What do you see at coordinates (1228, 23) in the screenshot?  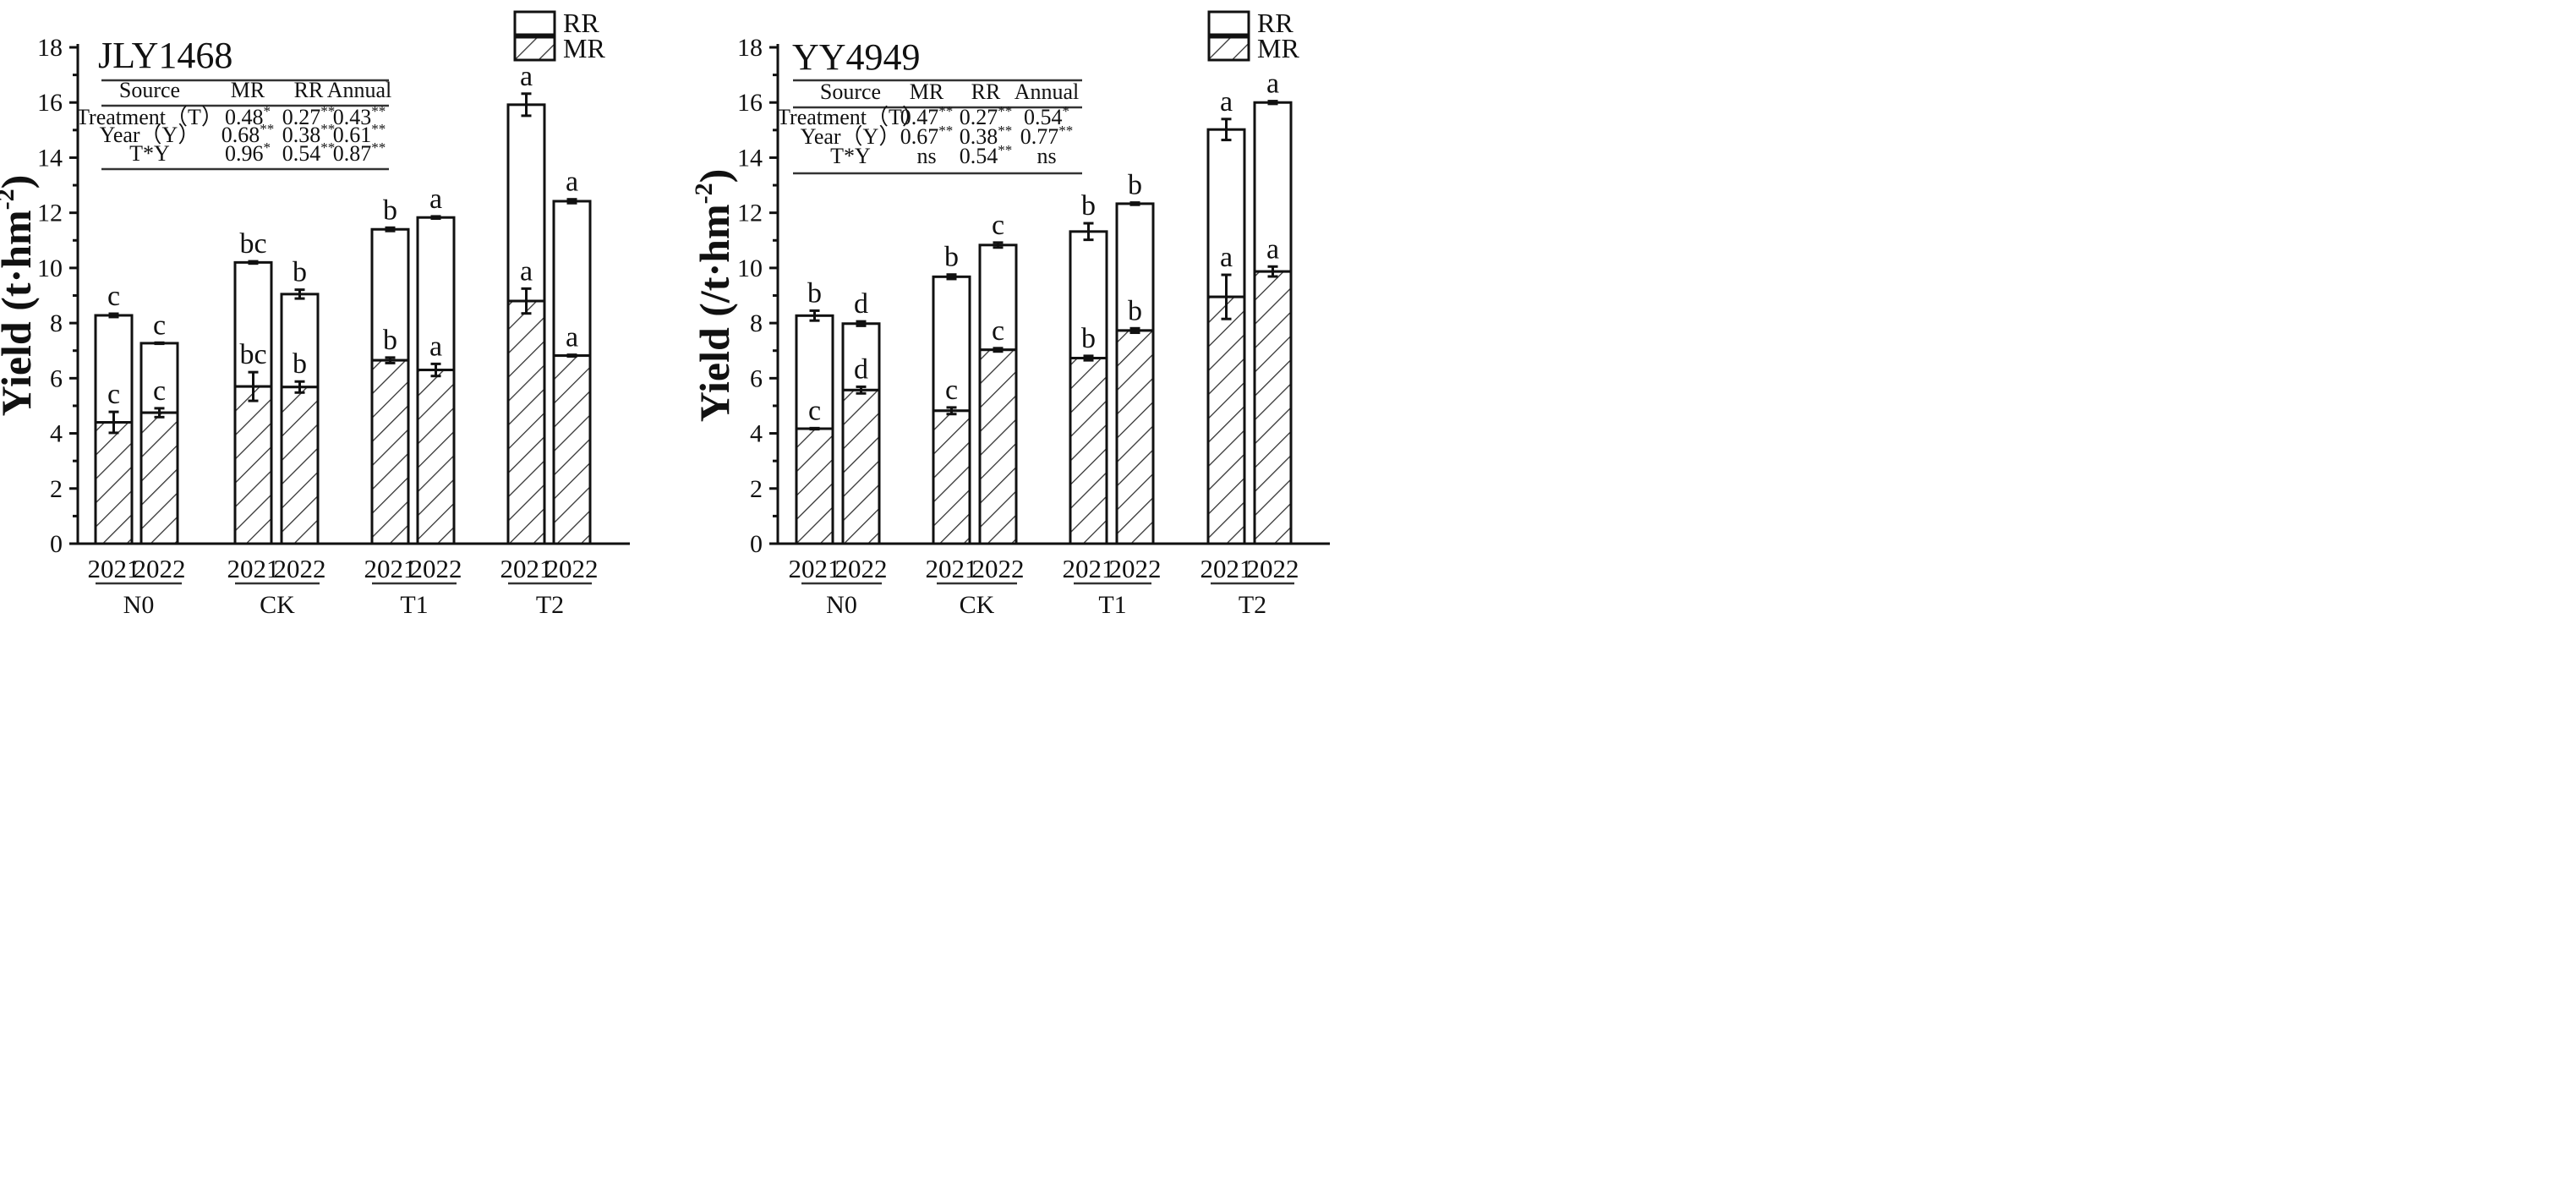 I see `legend-swatch-rr` at bounding box center [1228, 23].